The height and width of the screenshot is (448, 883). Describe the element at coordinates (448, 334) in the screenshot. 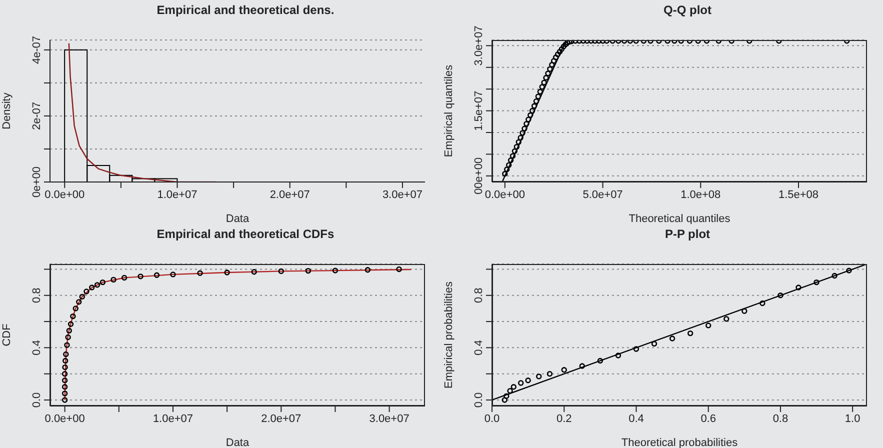

I see `y-axis-title: Empirical probabilities` at that location.